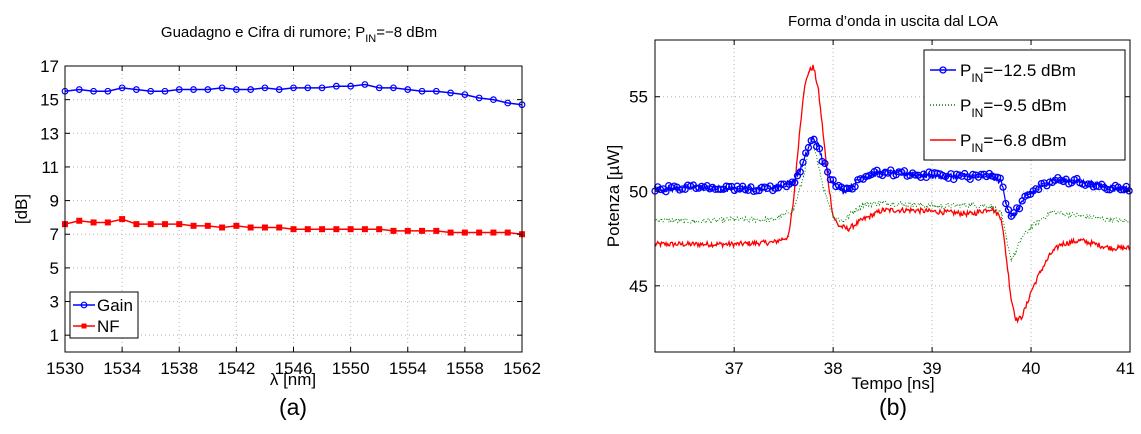 This screenshot has width=1141, height=434. What do you see at coordinates (1018, 73) in the screenshot?
I see `legend-pin-0-label: PIN=−12.5 dBm` at bounding box center [1018, 73].